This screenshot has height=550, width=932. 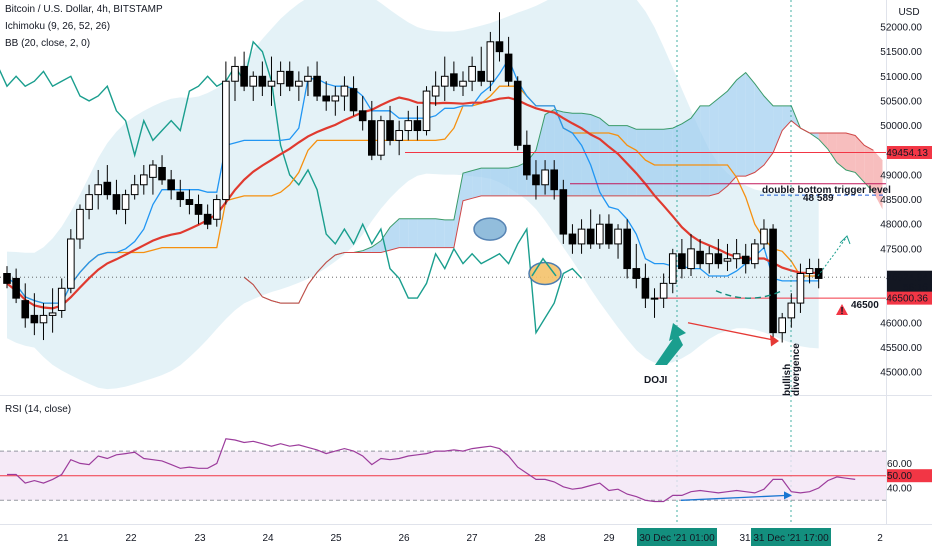 I want to click on time-tick-label: 24, so click(x=268, y=538).